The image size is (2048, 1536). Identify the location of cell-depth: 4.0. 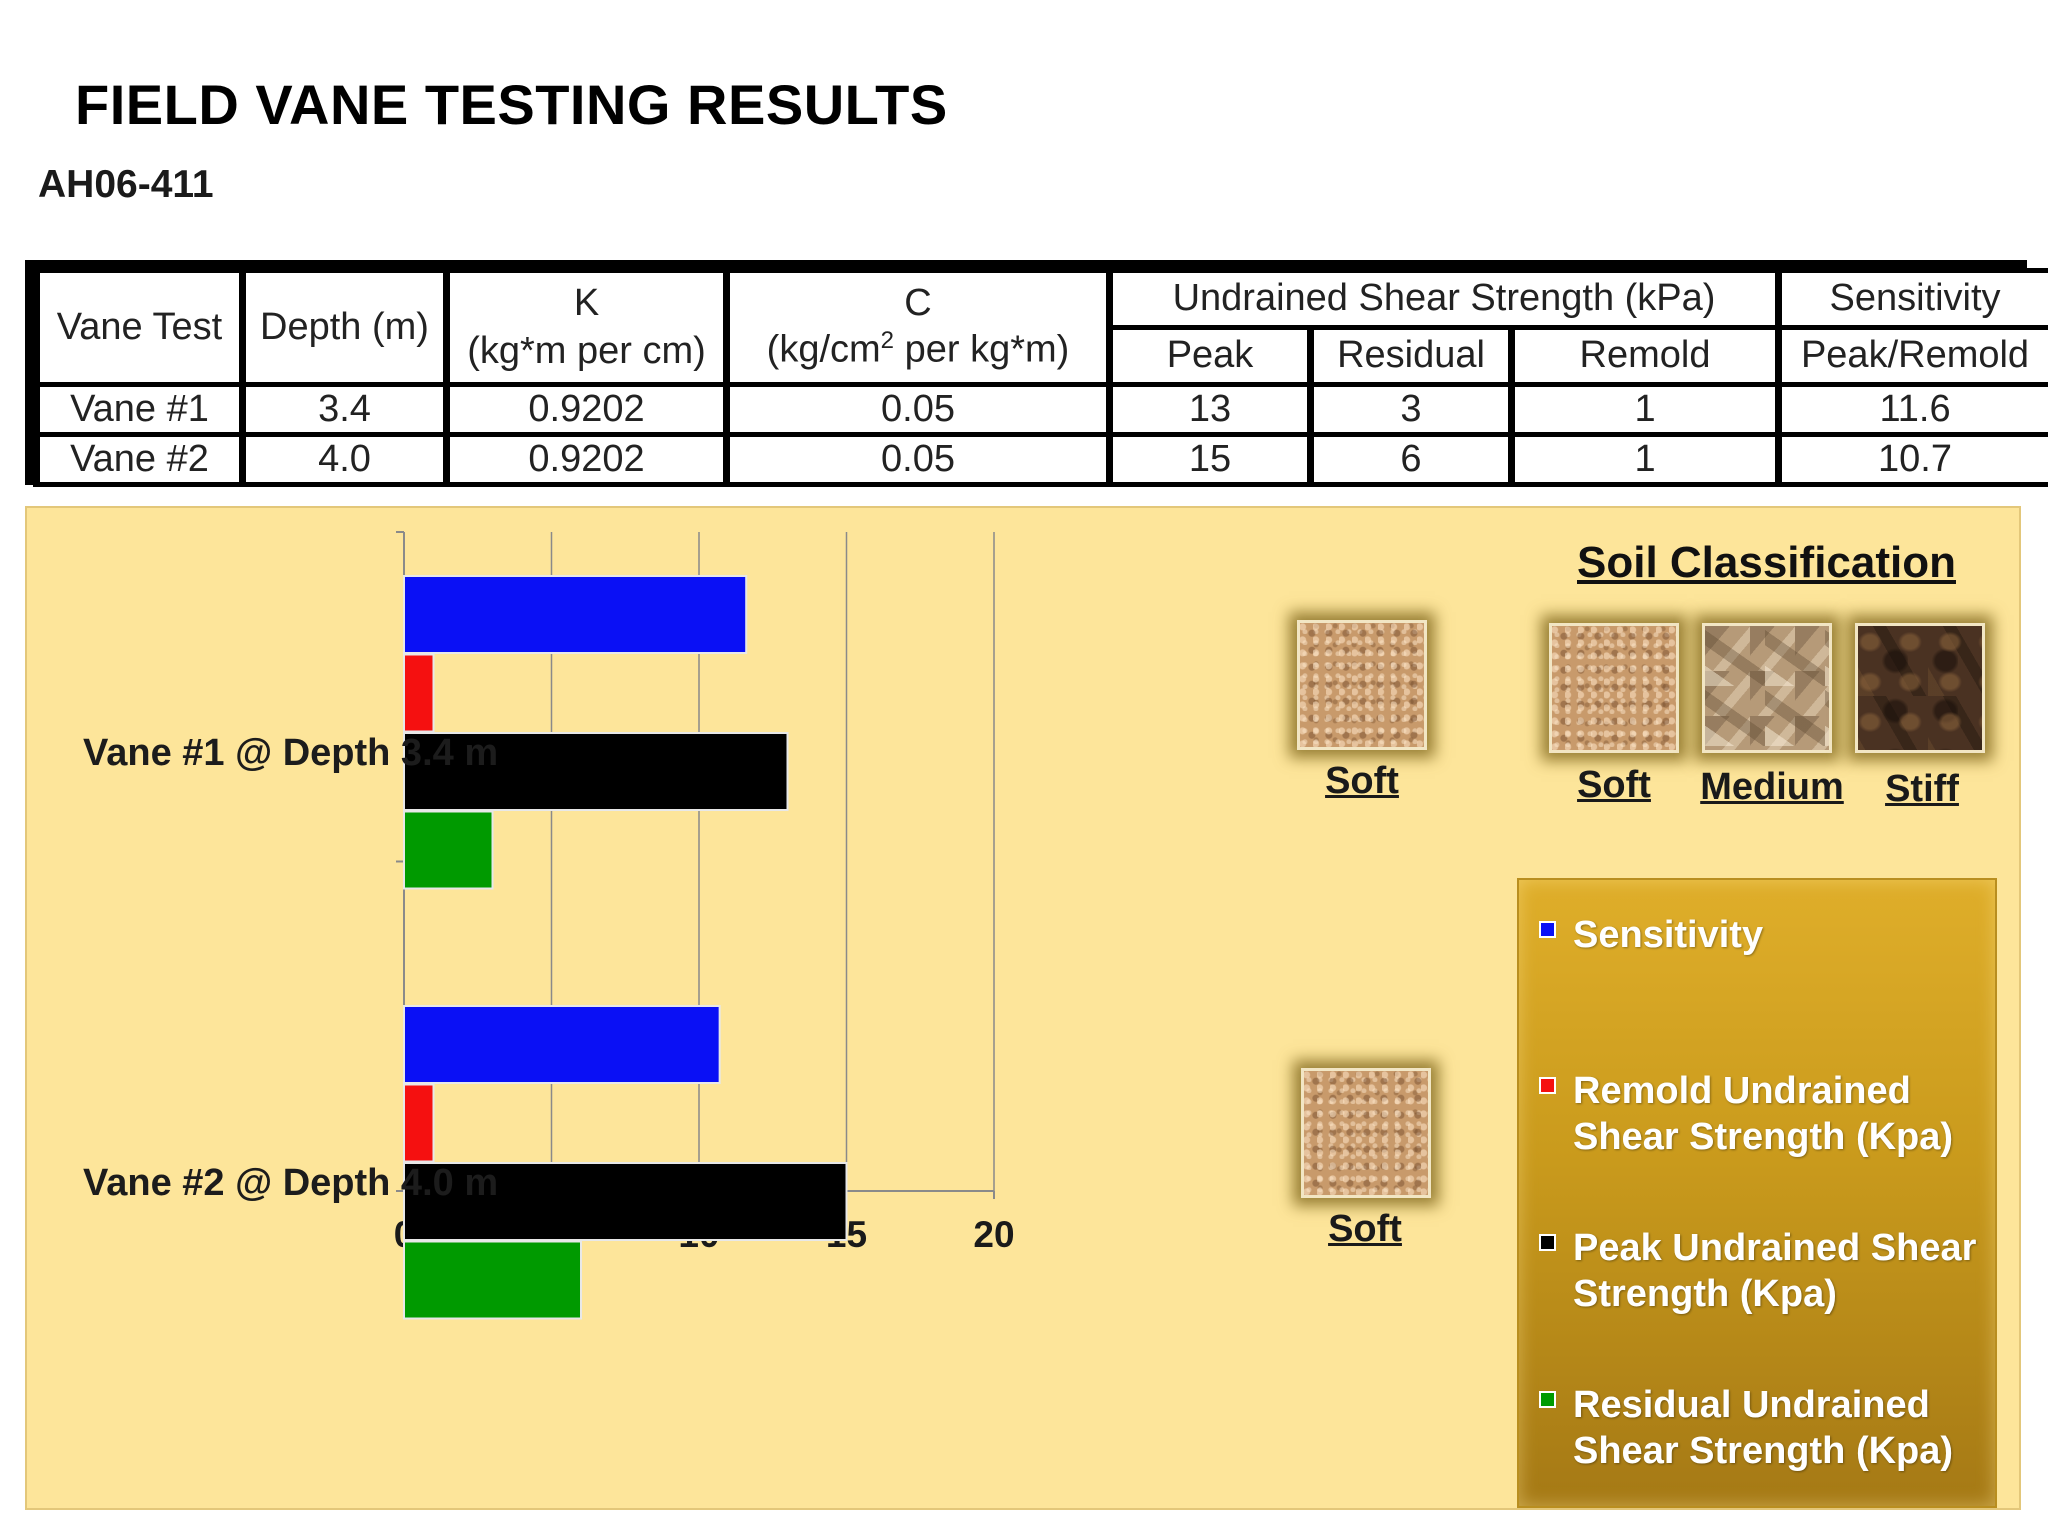
(344, 459).